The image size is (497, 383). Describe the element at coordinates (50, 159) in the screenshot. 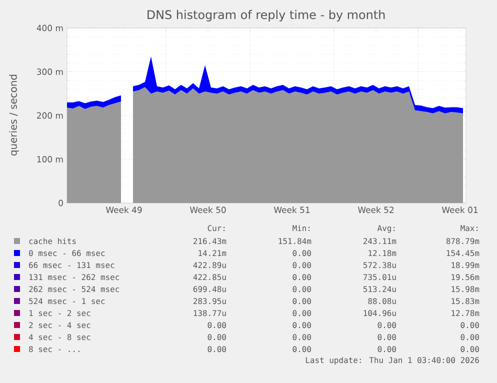

I see `y-tick-label: 100 m` at that location.